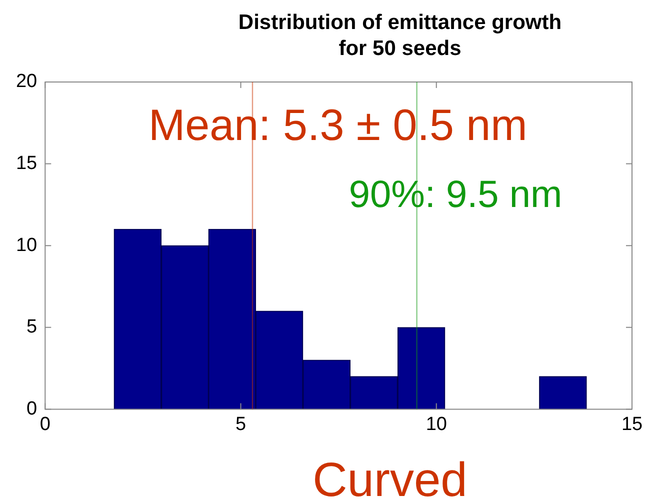  What do you see at coordinates (400, 35) in the screenshot?
I see `chart-title: Distribution of emittance growth for 50 seeds` at bounding box center [400, 35].